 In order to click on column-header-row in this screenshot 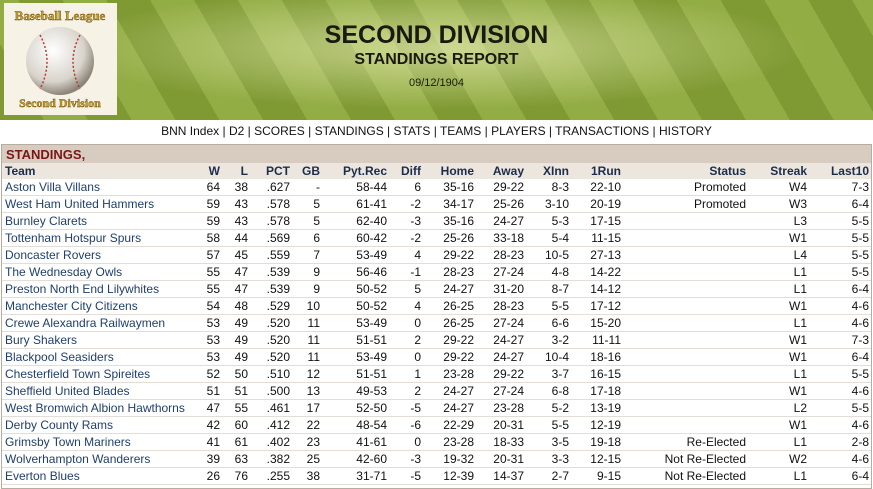, I will do `click(436, 171)`.